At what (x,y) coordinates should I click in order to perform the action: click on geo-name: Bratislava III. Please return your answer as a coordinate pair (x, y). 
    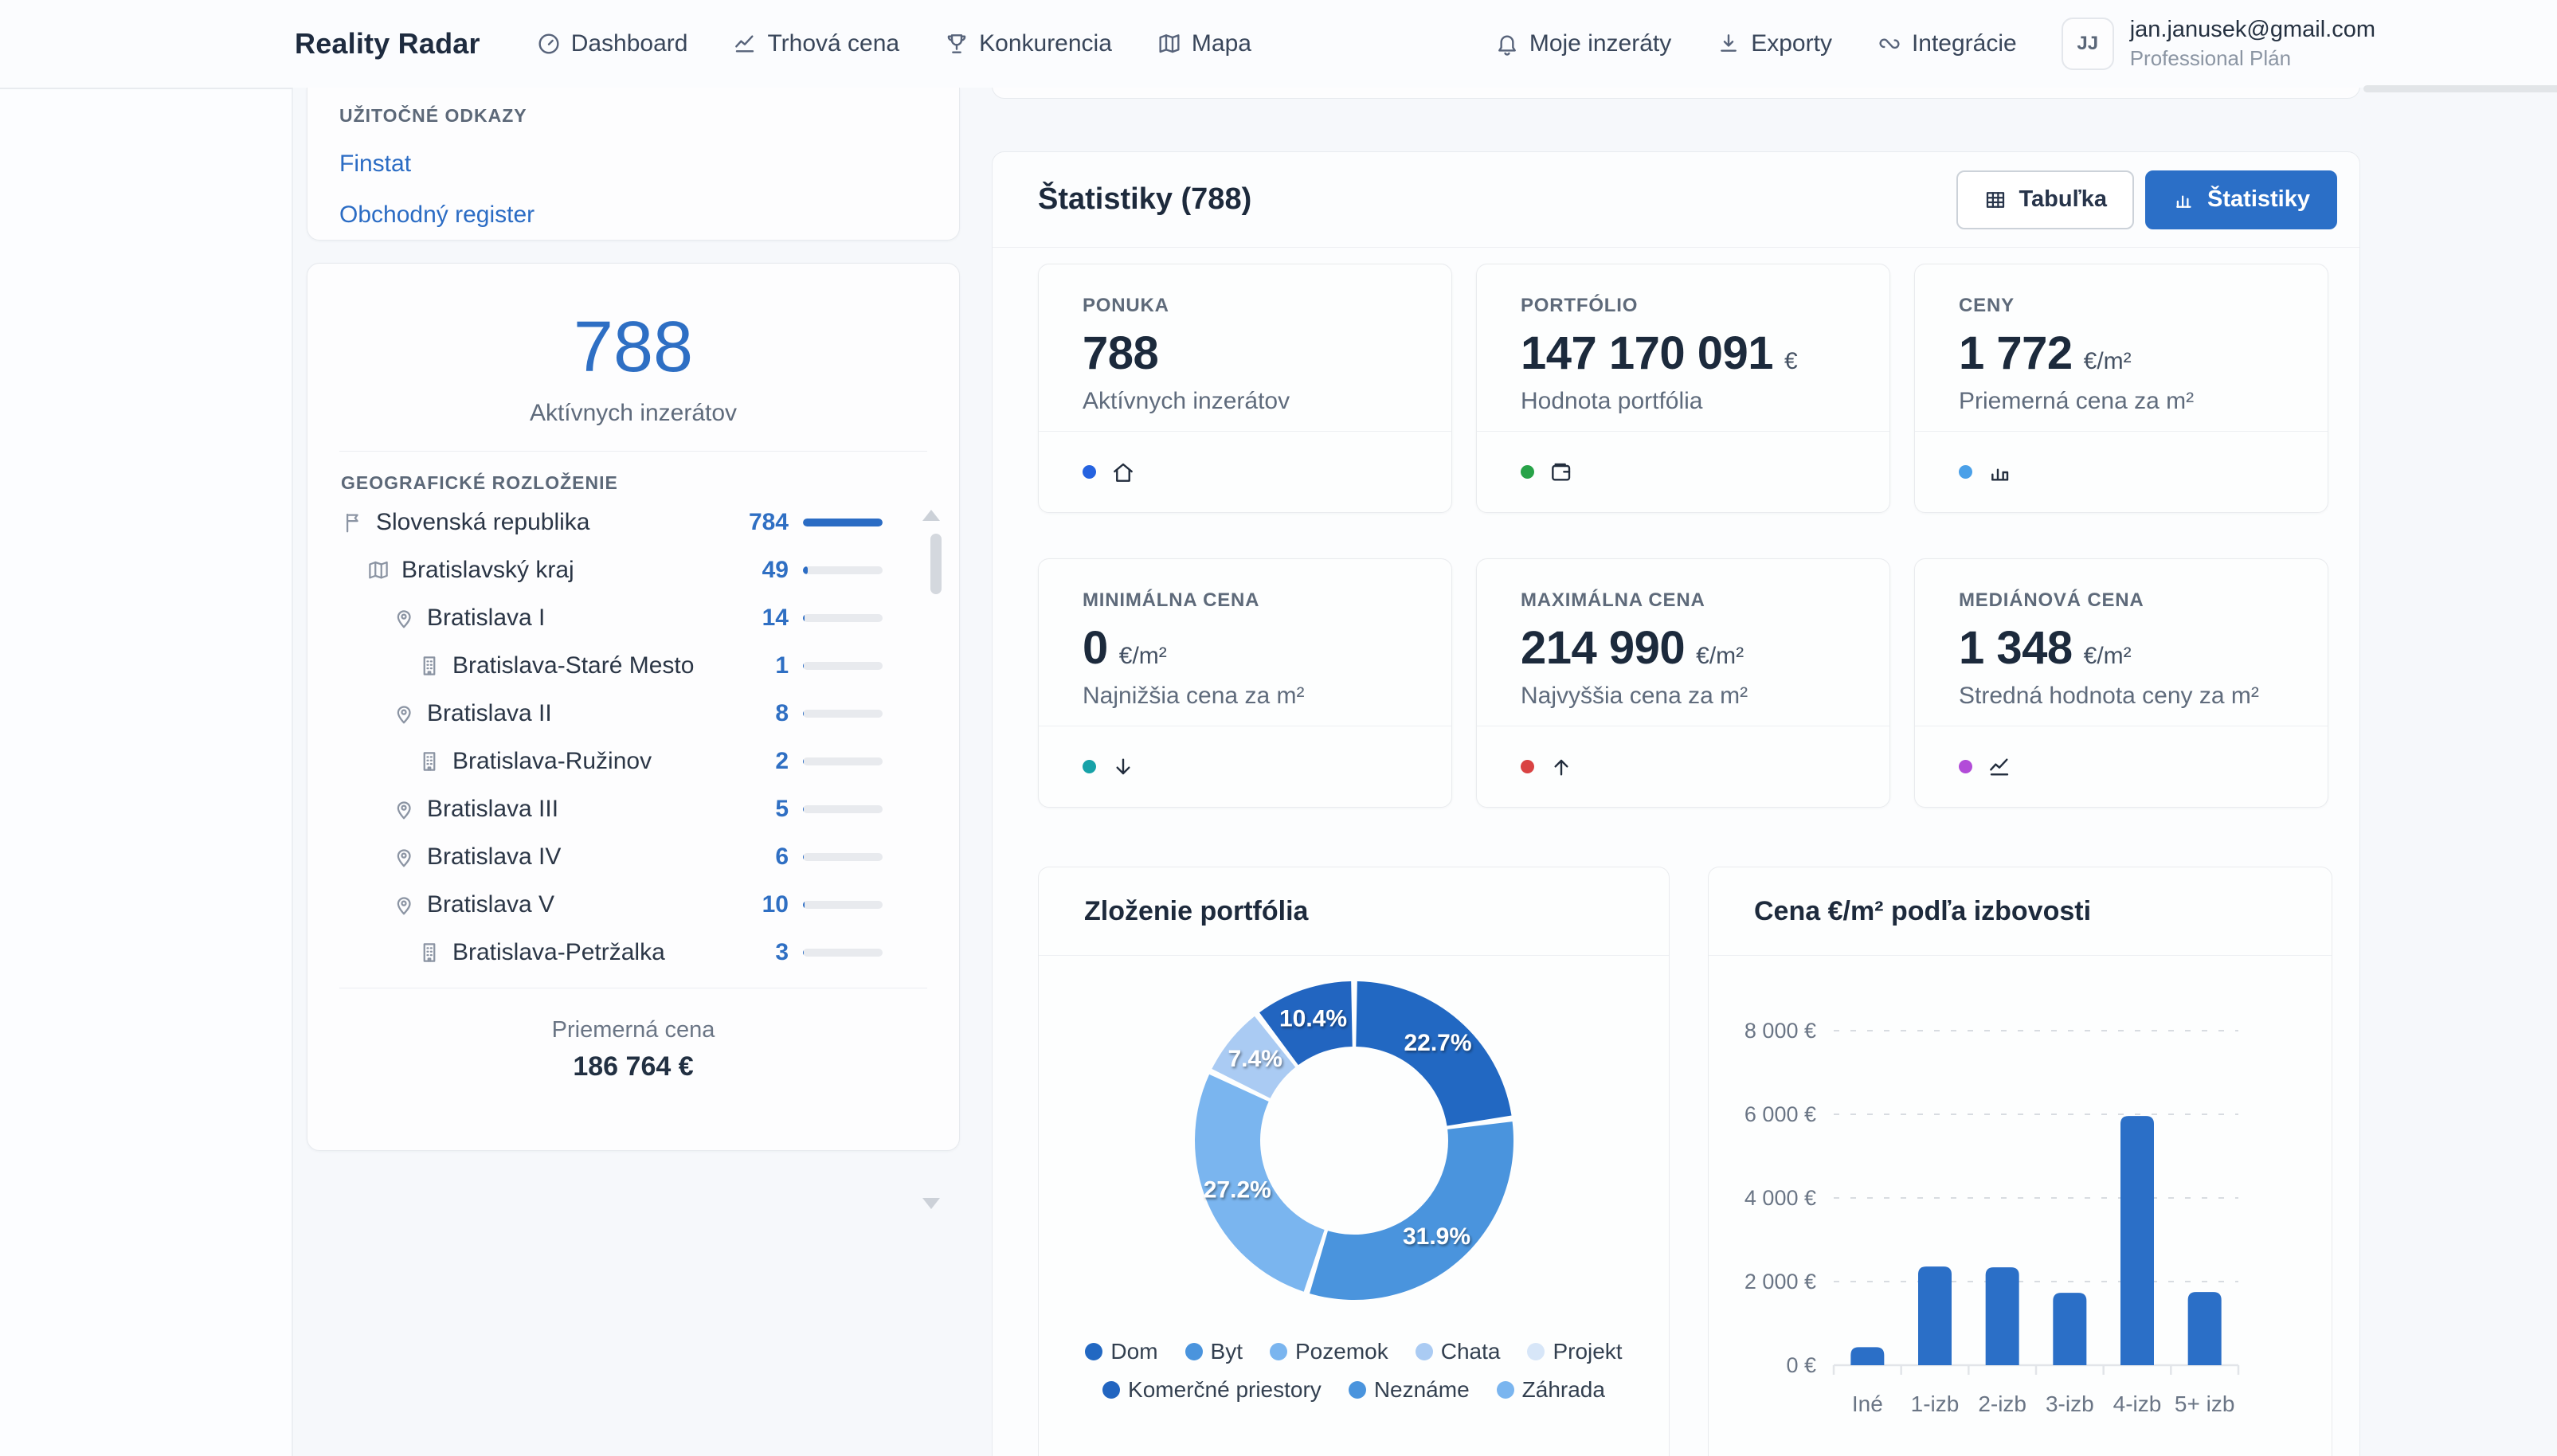
    Looking at the image, I should click on (493, 809).